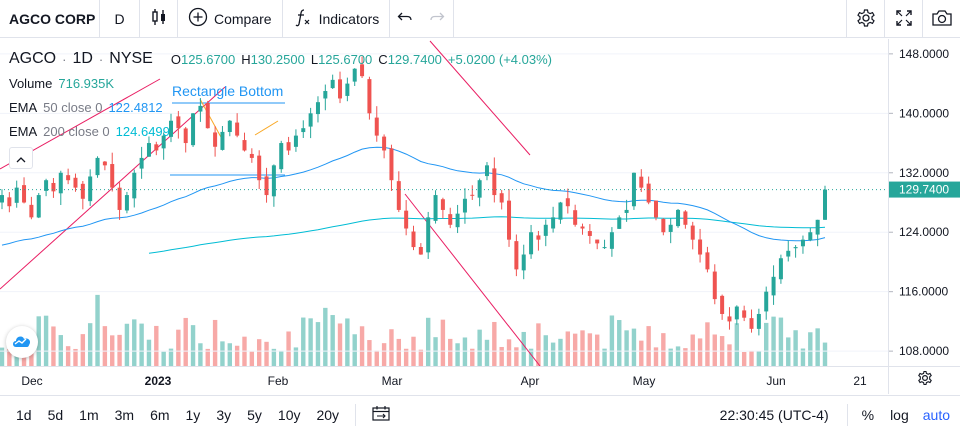  I want to click on legend-ema200: EMA 200 close 0 124.6499, so click(280, 131).